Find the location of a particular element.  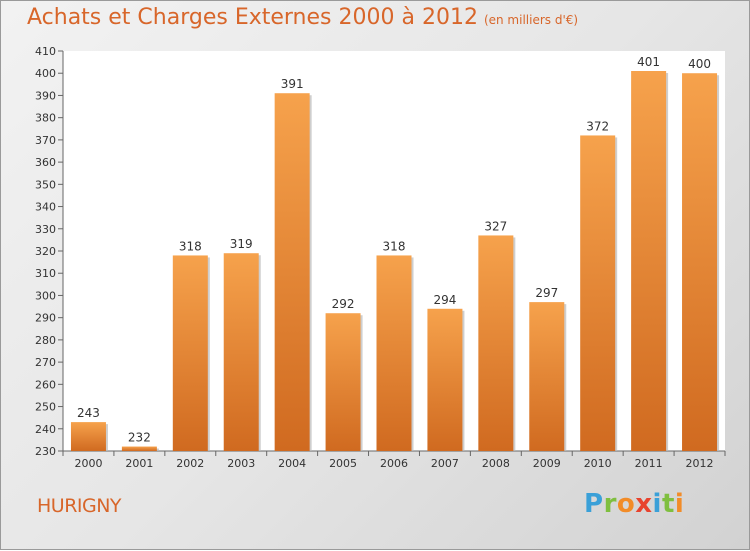

bar-2006 is located at coordinates (394, 353).